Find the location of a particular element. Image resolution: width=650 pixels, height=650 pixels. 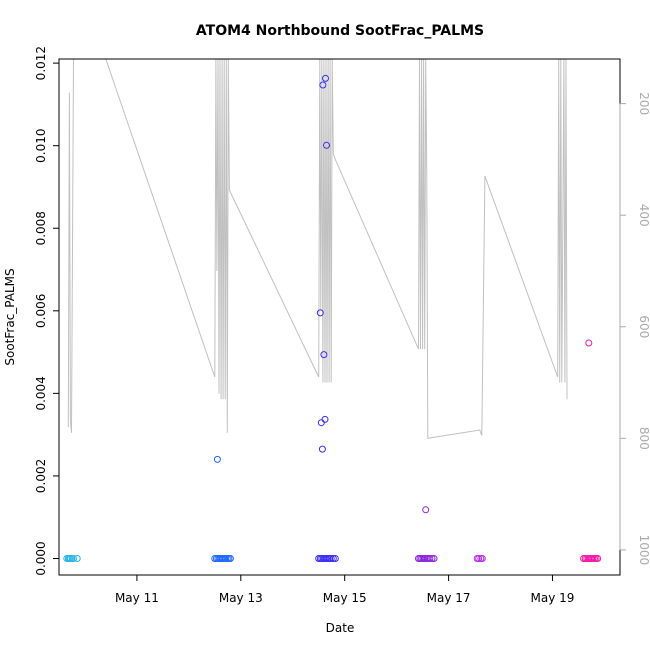

y-tick-label-2: 0.004 is located at coordinates (41, 393).